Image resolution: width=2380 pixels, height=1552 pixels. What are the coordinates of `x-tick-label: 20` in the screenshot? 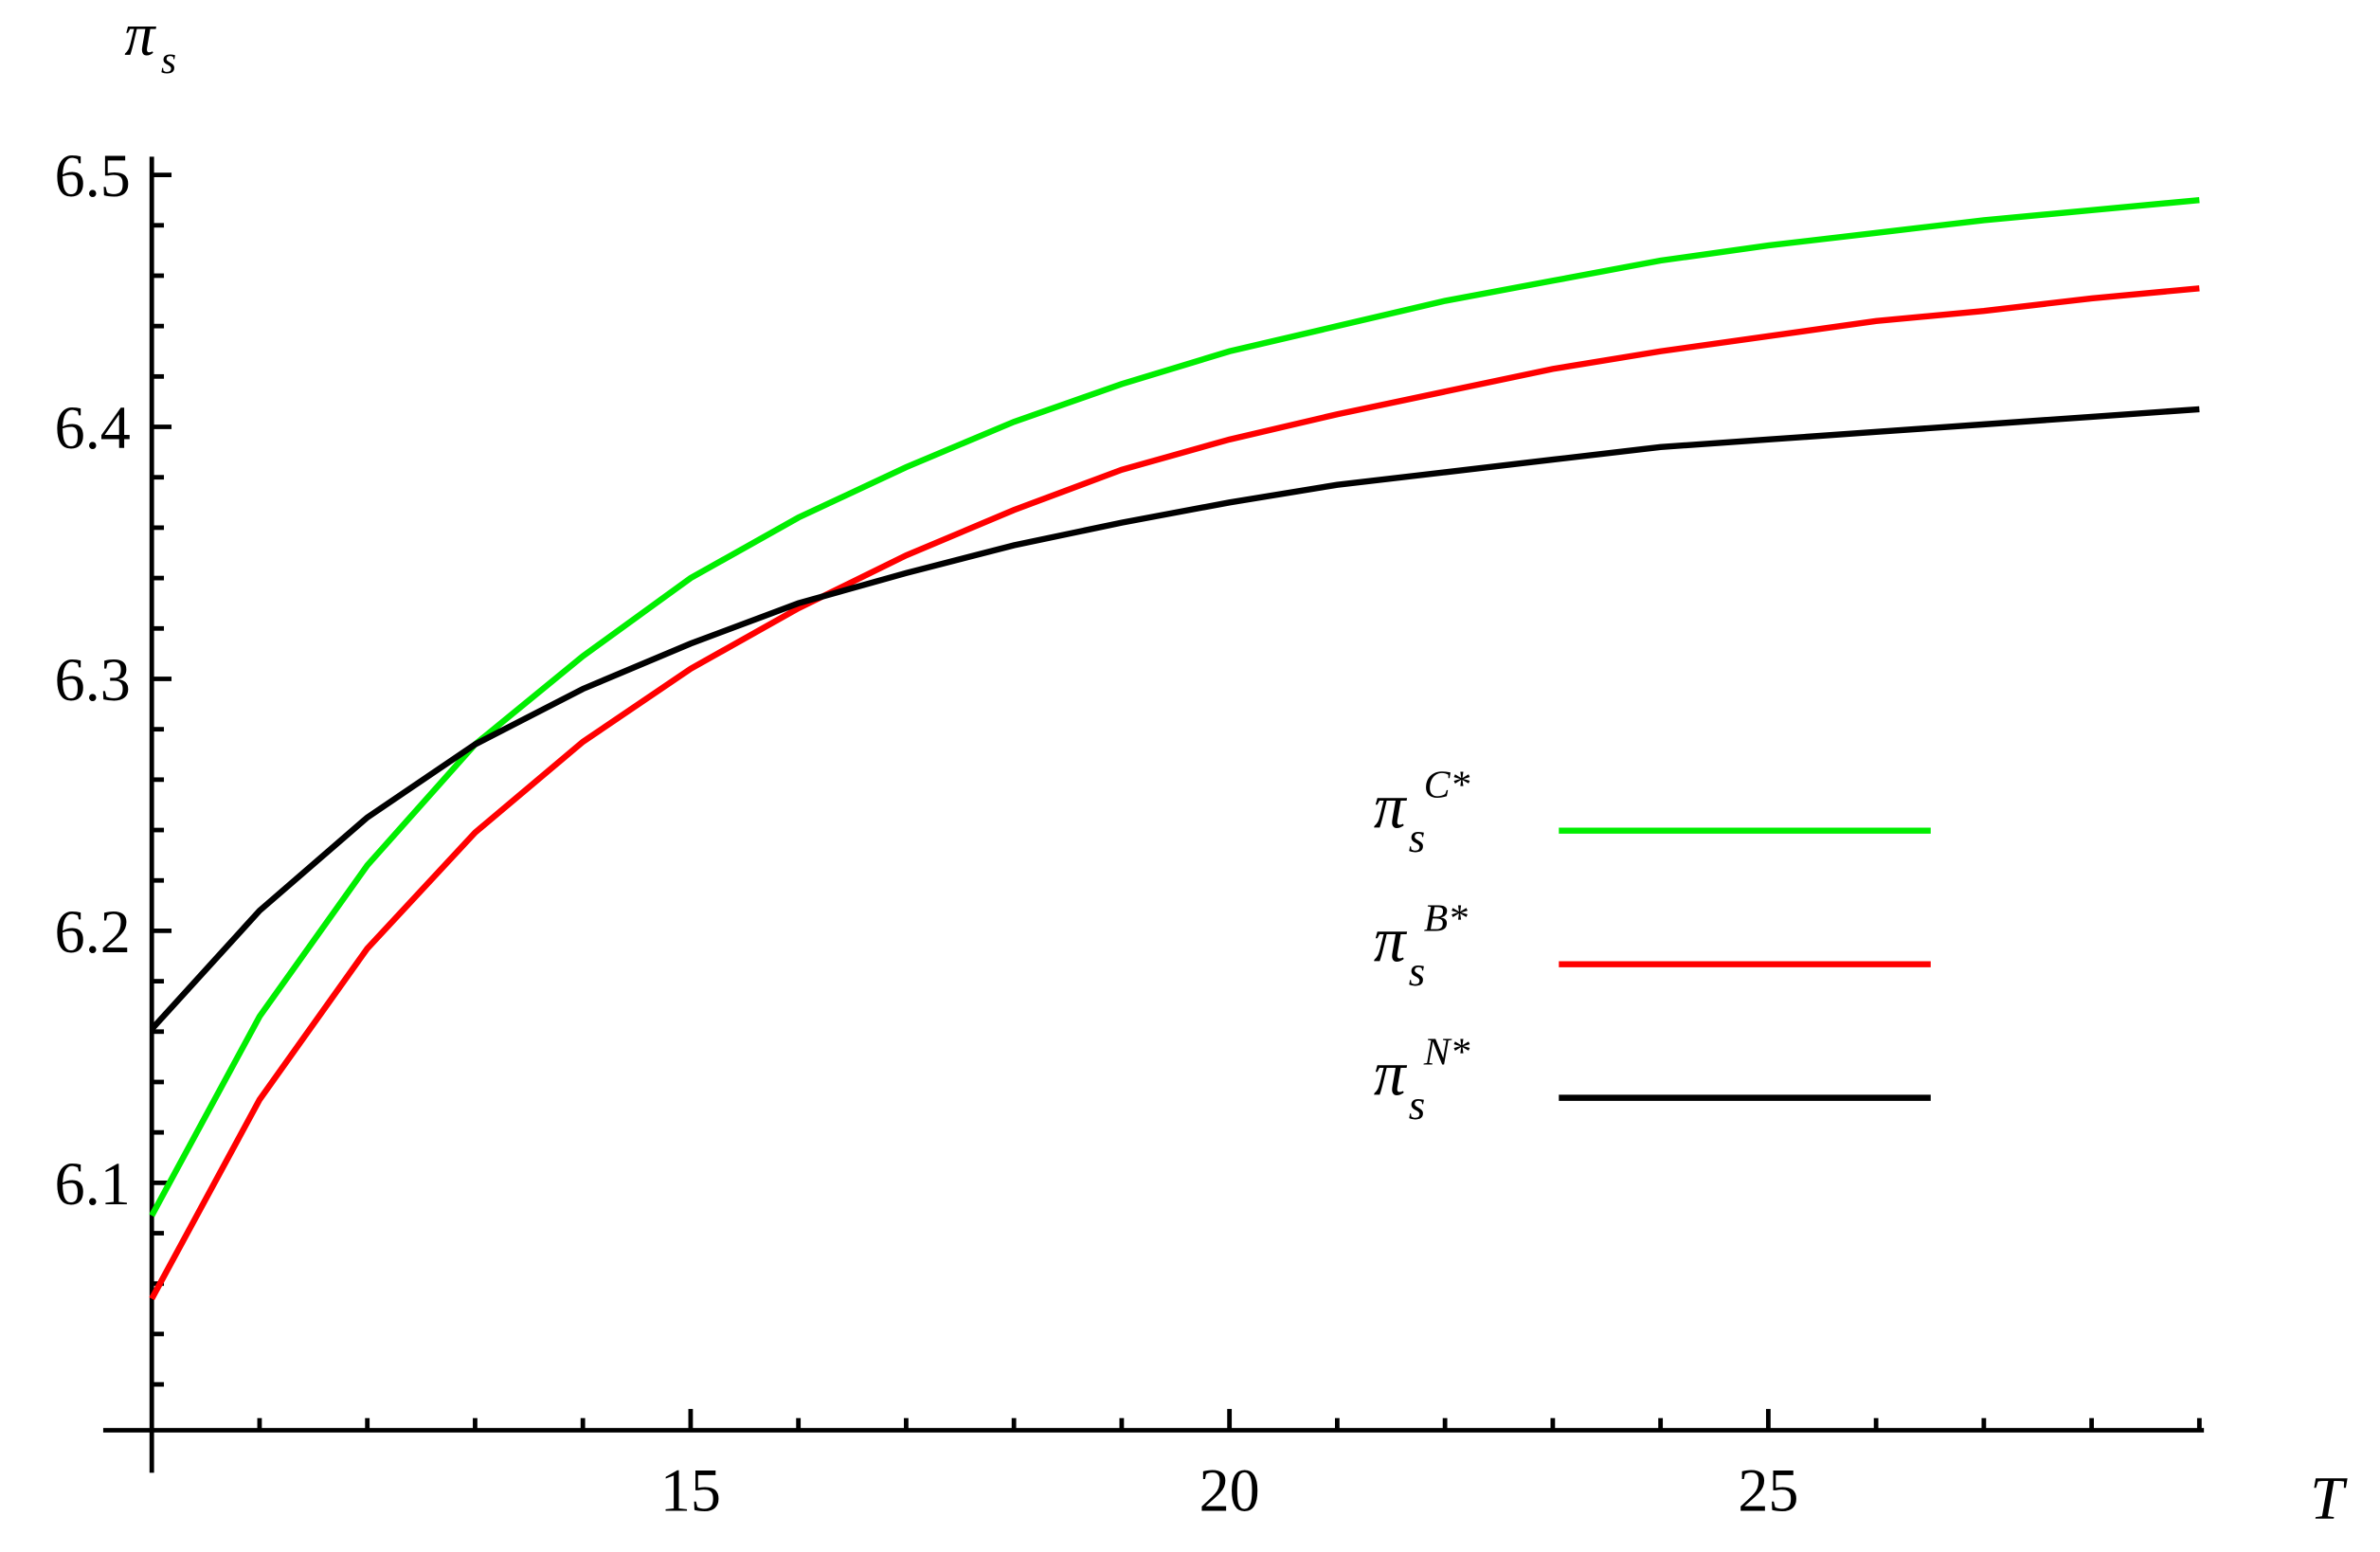 It's located at (1229, 1490).